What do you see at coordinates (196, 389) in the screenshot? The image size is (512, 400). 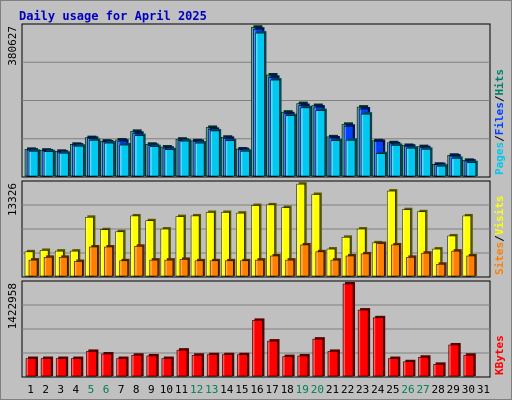 I see `x-tick-label: 12` at bounding box center [196, 389].